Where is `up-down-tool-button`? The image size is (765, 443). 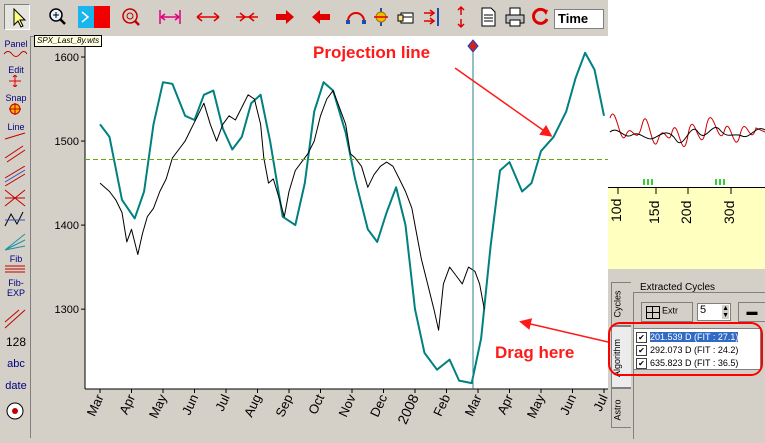
up-down-tool-button is located at coordinates (461, 17).